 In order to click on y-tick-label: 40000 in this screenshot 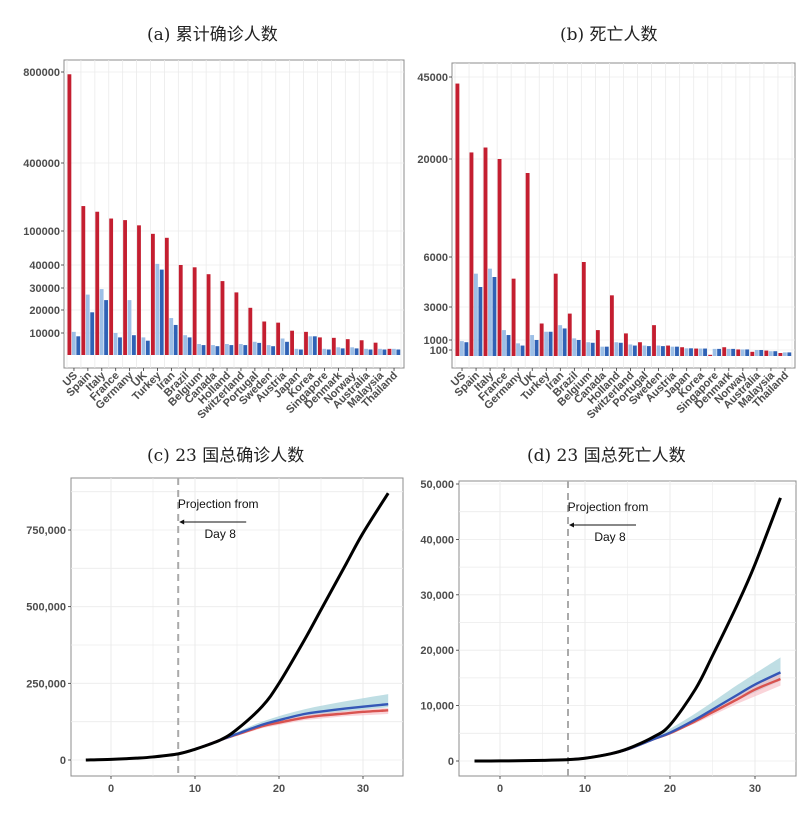, I will do `click(44, 266)`.